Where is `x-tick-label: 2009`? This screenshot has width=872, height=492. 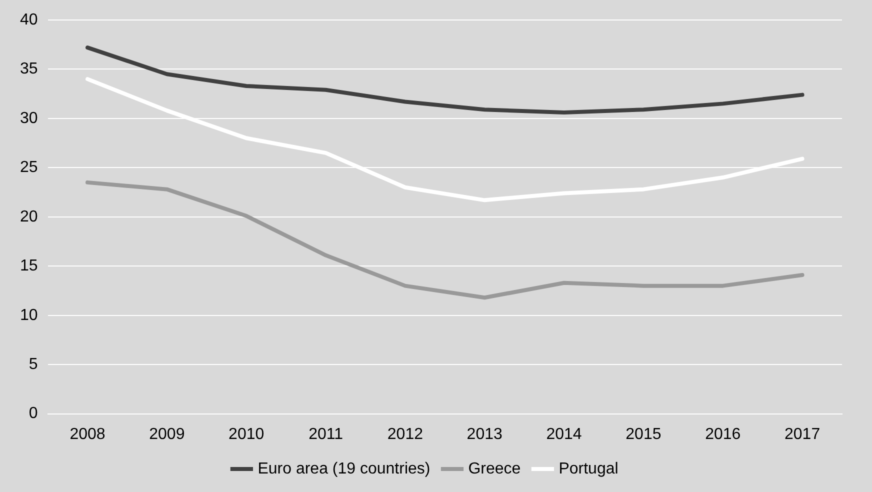 x-tick-label: 2009 is located at coordinates (167, 434).